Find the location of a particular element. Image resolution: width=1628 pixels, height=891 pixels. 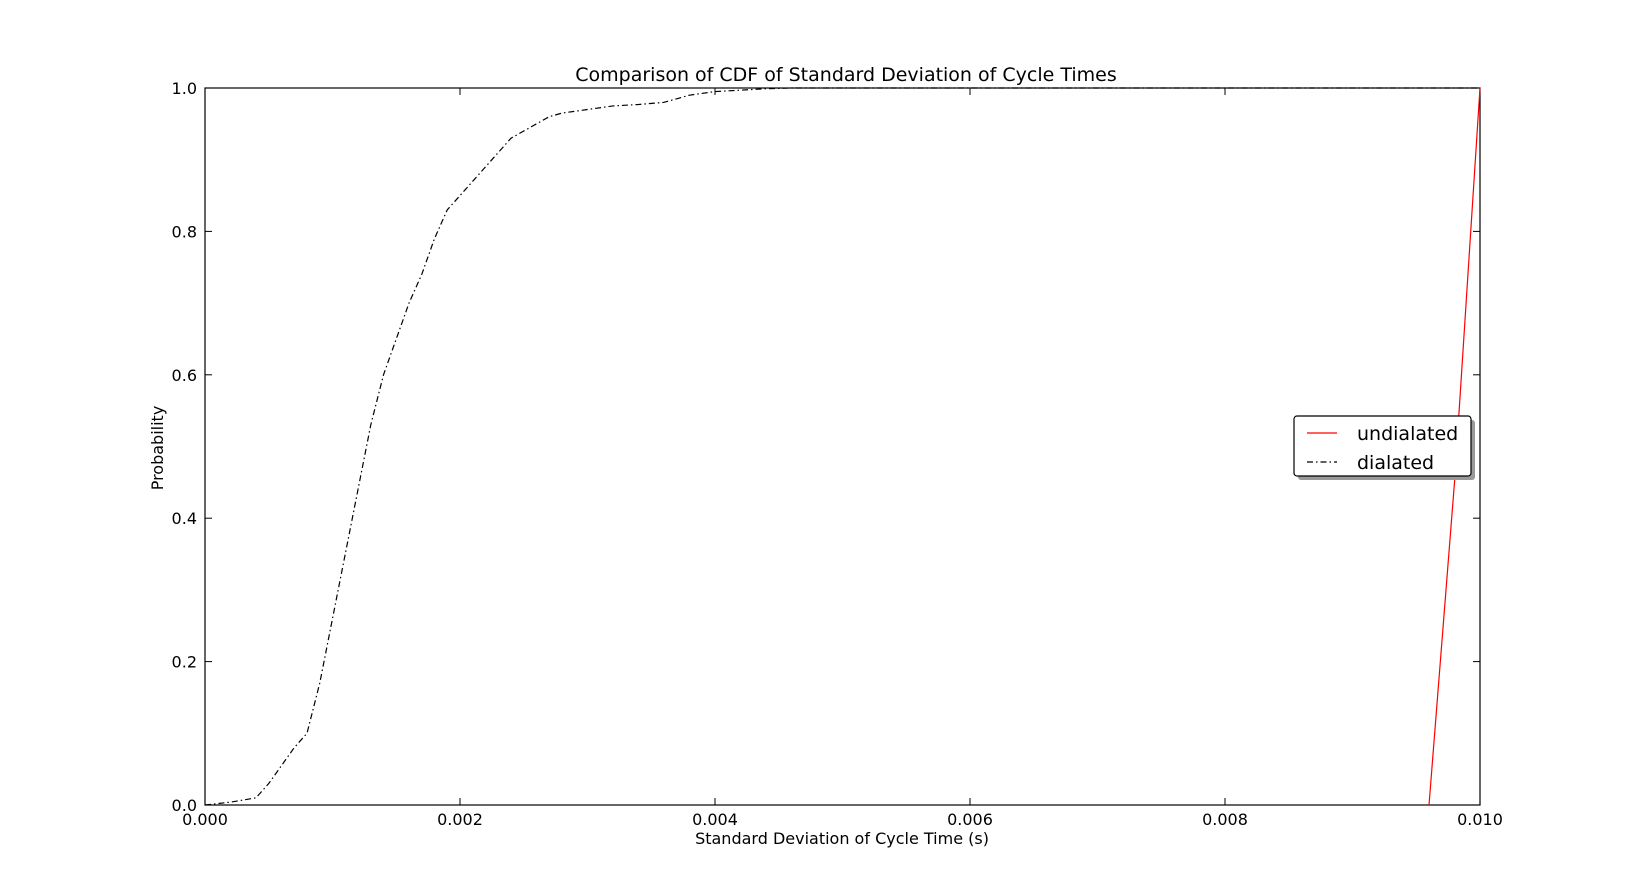

y-axis-label: Probability is located at coordinates (157, 448).